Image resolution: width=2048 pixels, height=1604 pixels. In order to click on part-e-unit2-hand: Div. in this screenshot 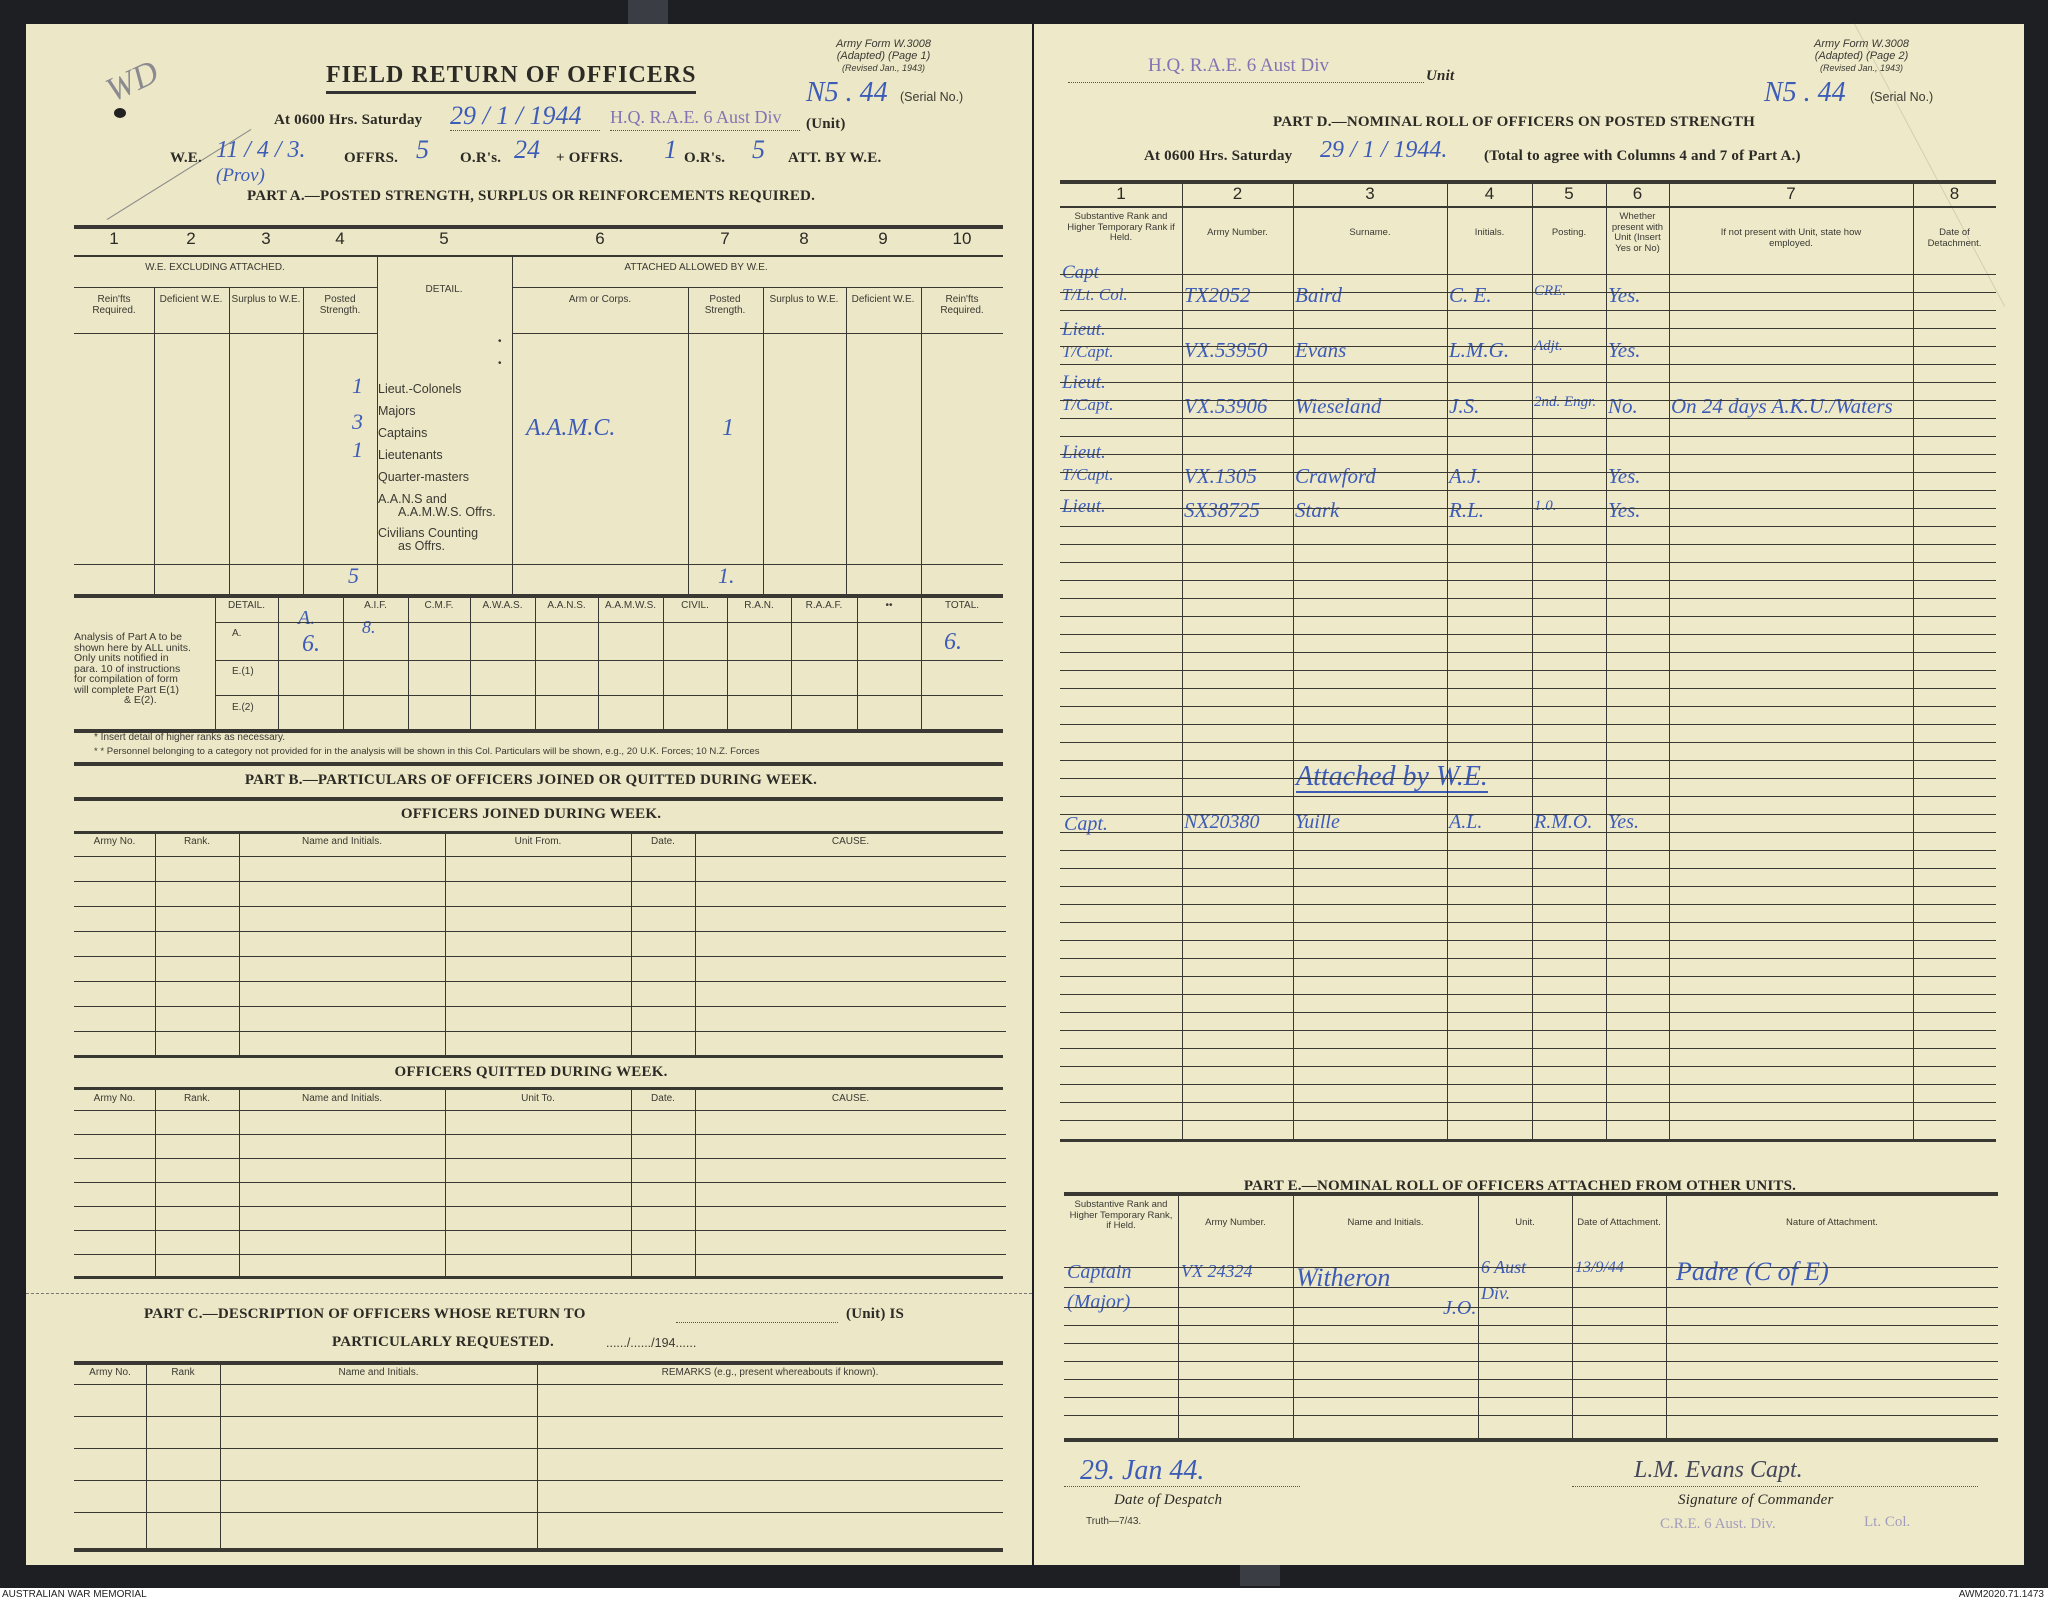, I will do `click(1496, 1293)`.